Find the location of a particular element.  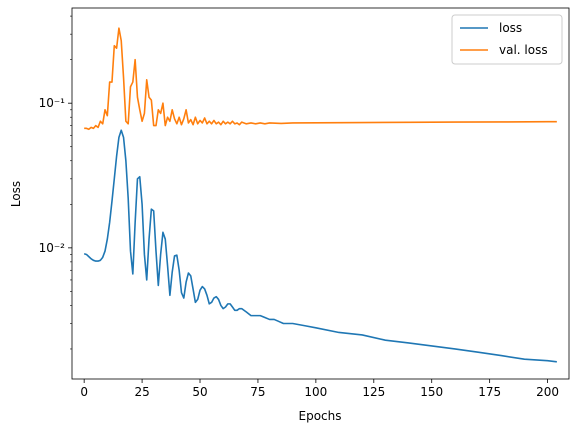

x-tick-label: 175 is located at coordinates (489, 392).